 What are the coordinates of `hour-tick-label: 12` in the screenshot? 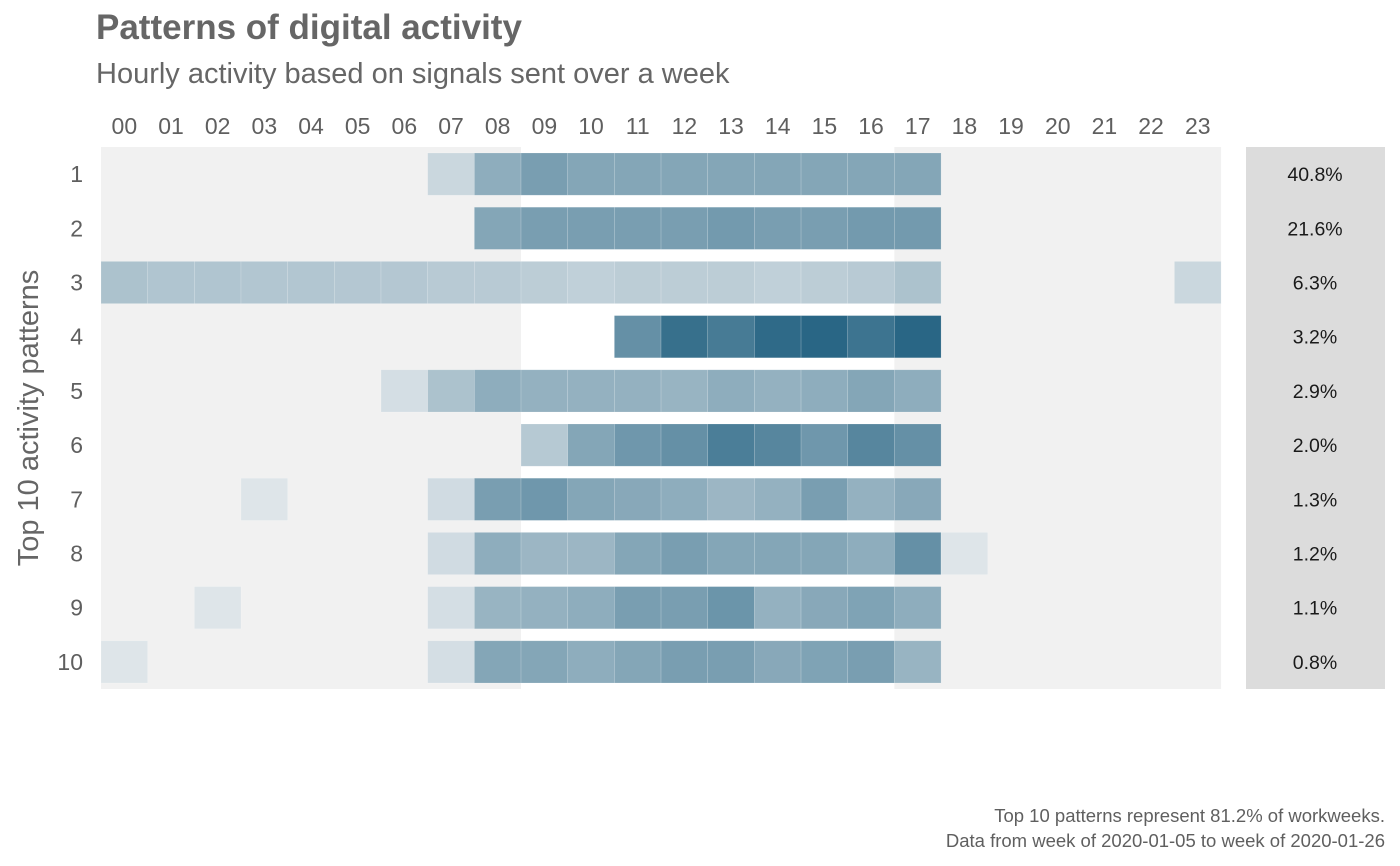 It's located at (685, 126).